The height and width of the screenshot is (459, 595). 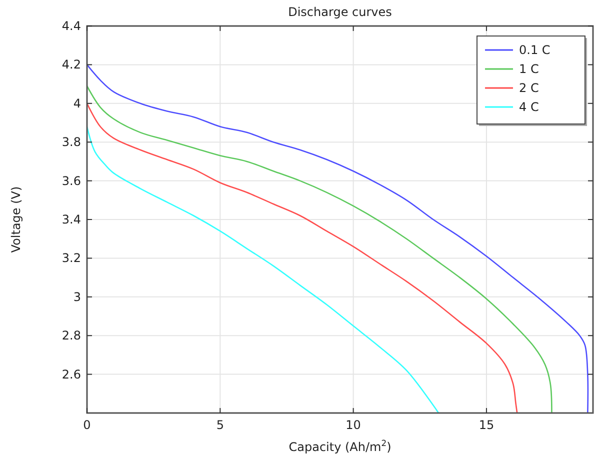 What do you see at coordinates (486, 425) in the screenshot?
I see `x-tick-label: 15` at bounding box center [486, 425].